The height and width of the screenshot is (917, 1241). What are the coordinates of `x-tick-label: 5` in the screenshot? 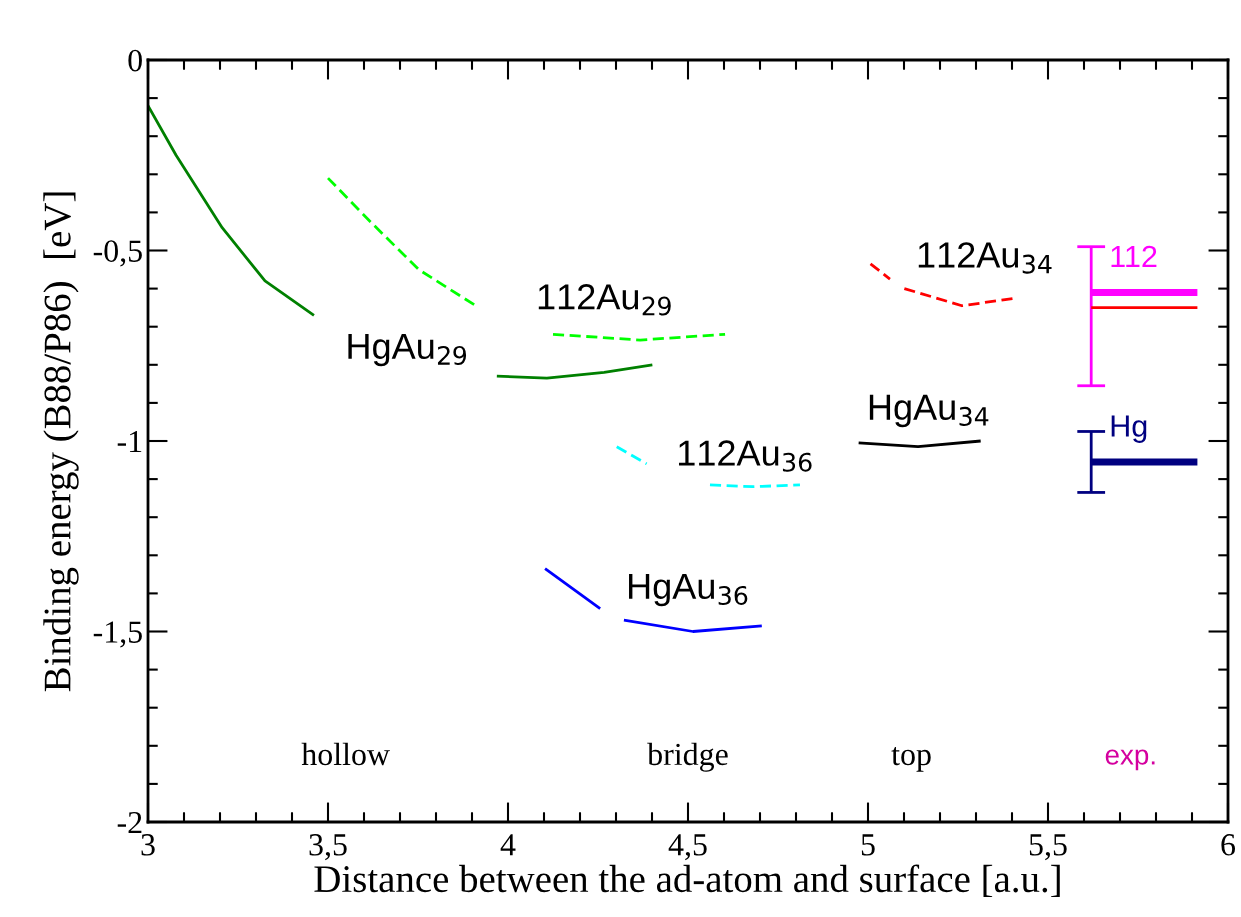 It's located at (868, 845).